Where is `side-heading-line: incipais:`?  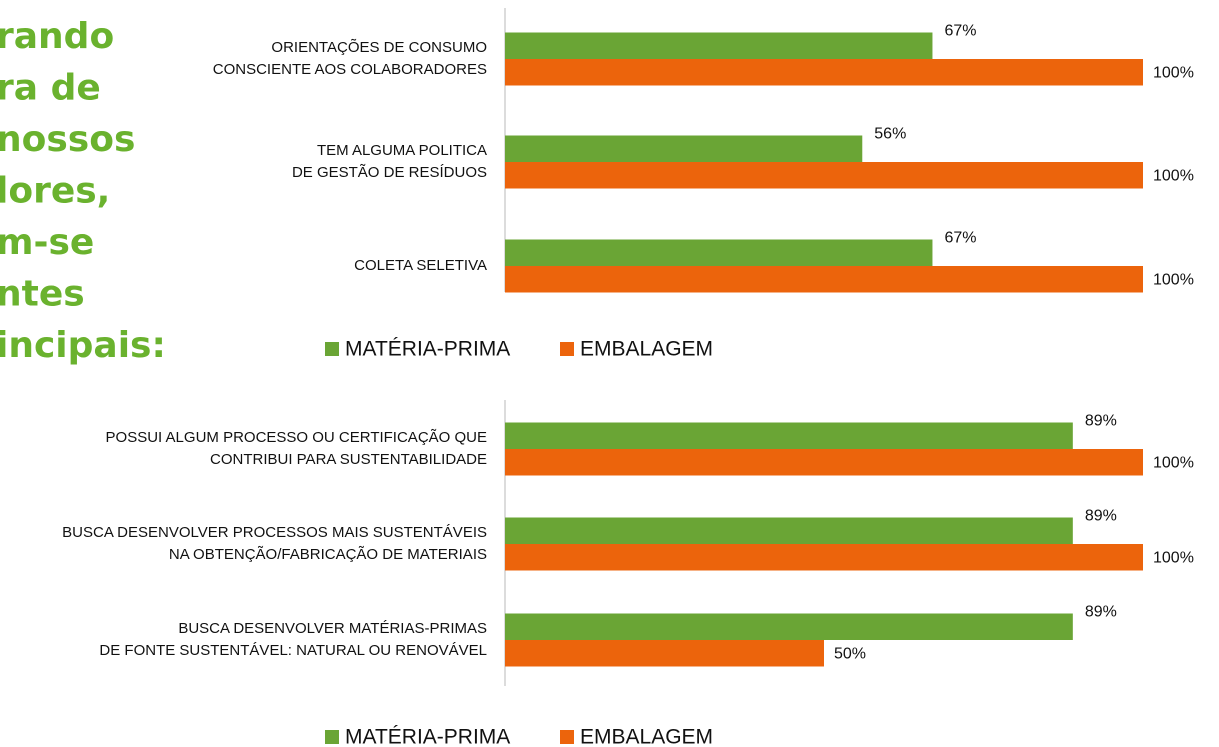 side-heading-line: incipais: is located at coordinates (83, 345).